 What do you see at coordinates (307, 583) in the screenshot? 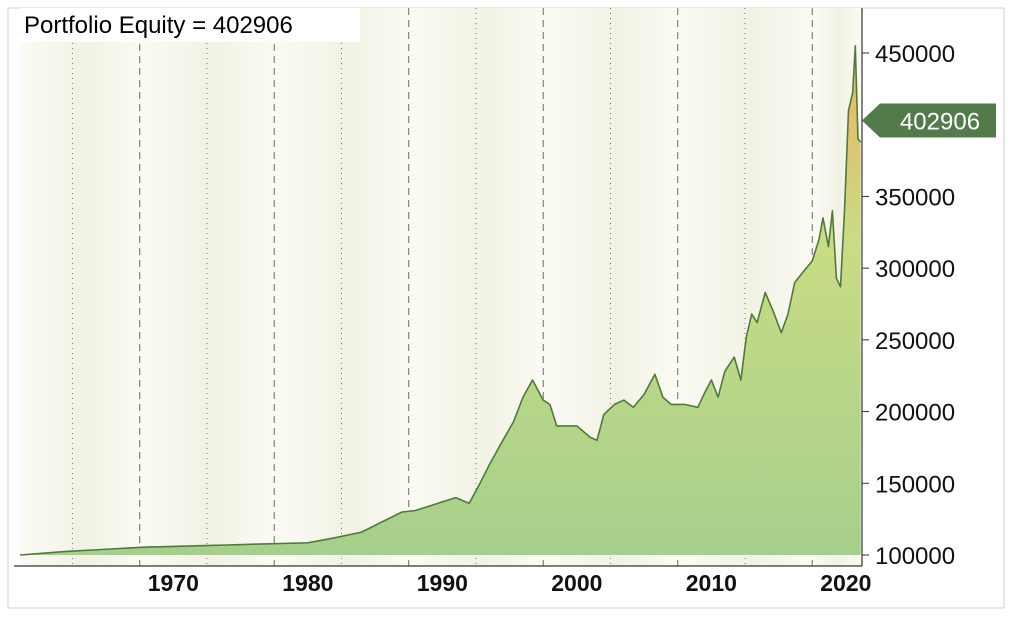
I see `x-tick-label: 1980` at bounding box center [307, 583].